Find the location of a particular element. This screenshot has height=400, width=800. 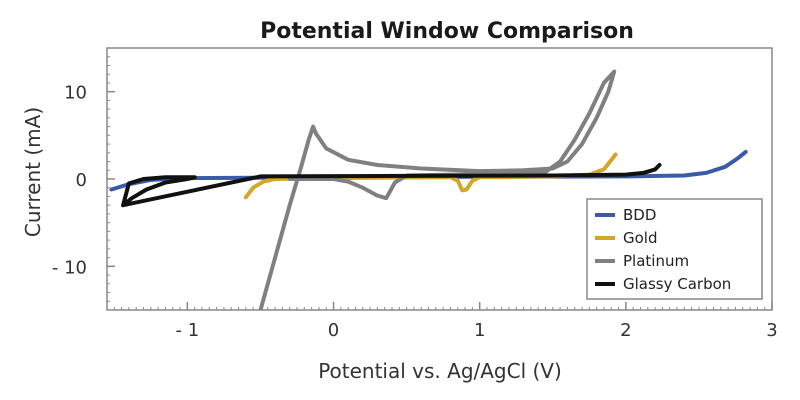

series-line-glassy-carbon is located at coordinates (391, 185).